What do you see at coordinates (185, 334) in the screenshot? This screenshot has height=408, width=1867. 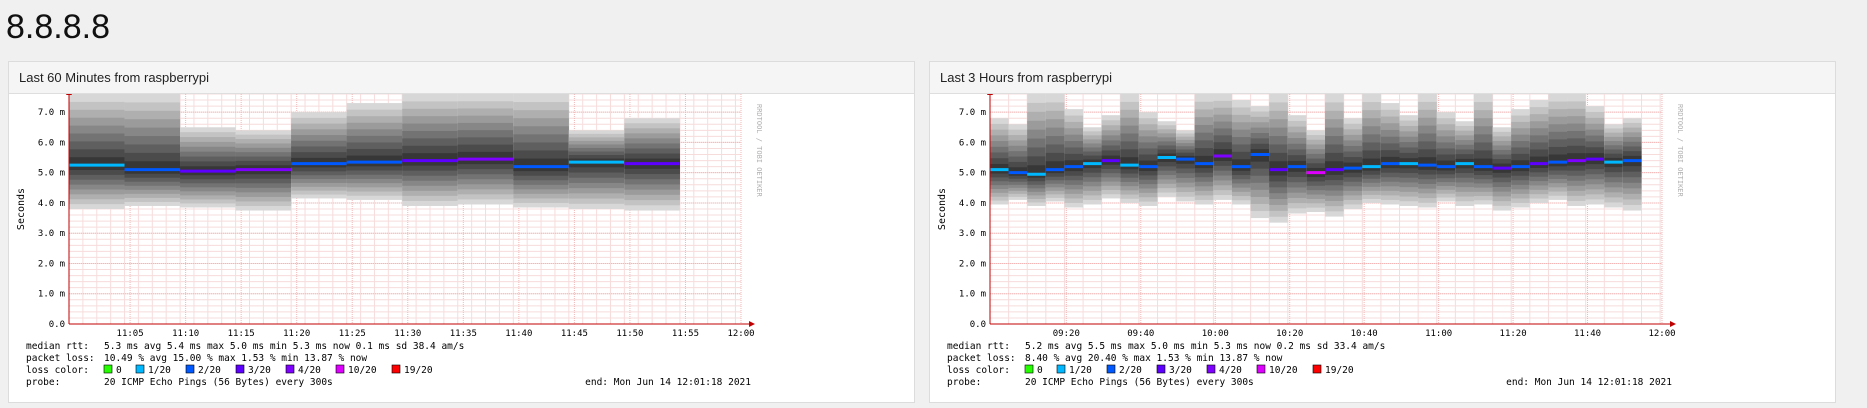 I see `x-tick-label: 11:10` at bounding box center [185, 334].